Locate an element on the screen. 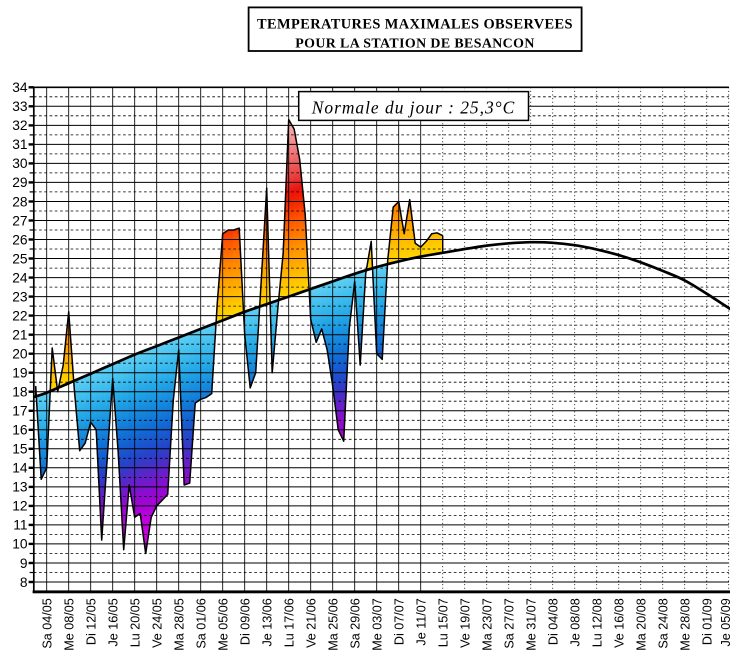  svg-text: Je 16/05 is located at coordinates (113, 622).